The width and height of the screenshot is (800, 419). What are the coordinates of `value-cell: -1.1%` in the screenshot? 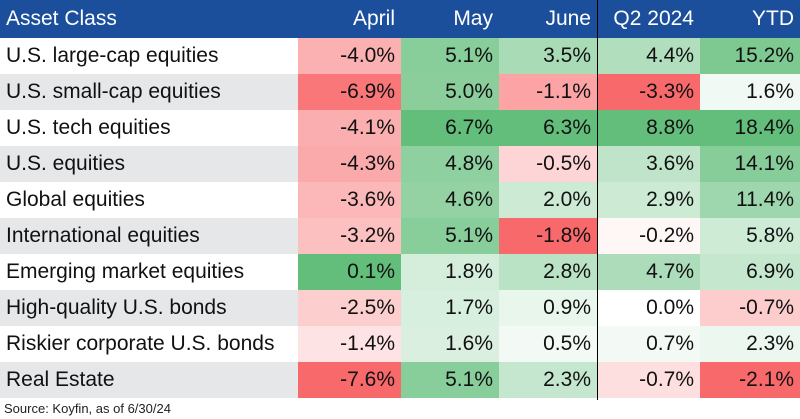 It's located at (548, 92).